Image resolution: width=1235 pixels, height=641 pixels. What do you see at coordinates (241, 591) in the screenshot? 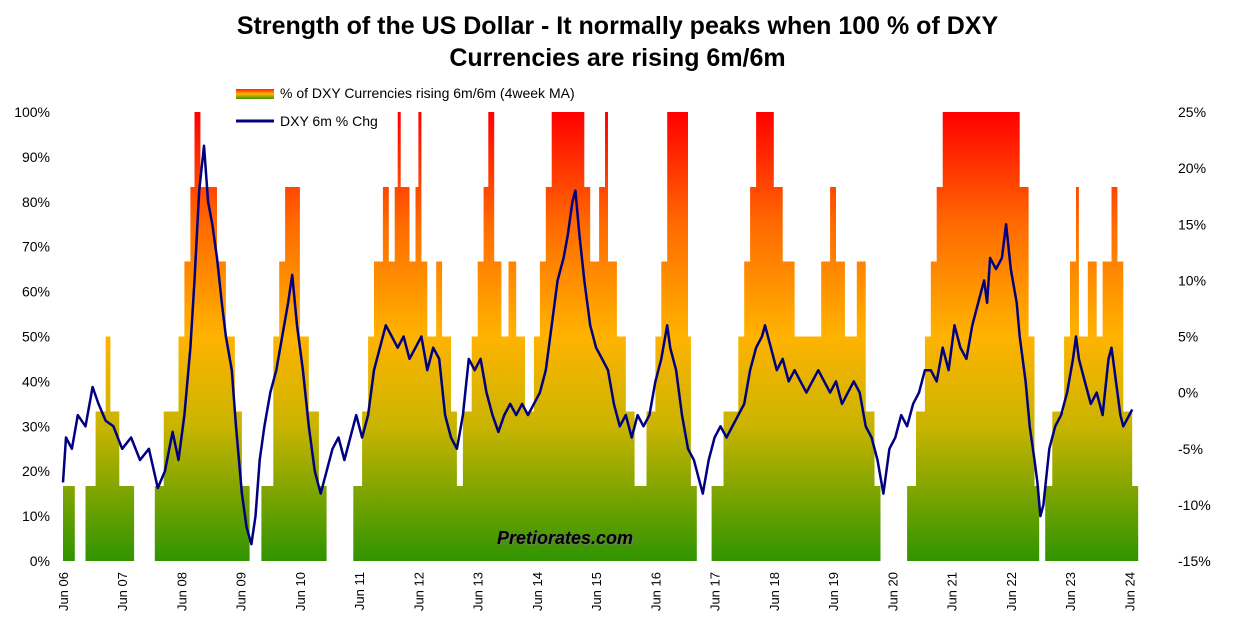
I see `x-tick-label: Jun 09` at bounding box center [241, 591].